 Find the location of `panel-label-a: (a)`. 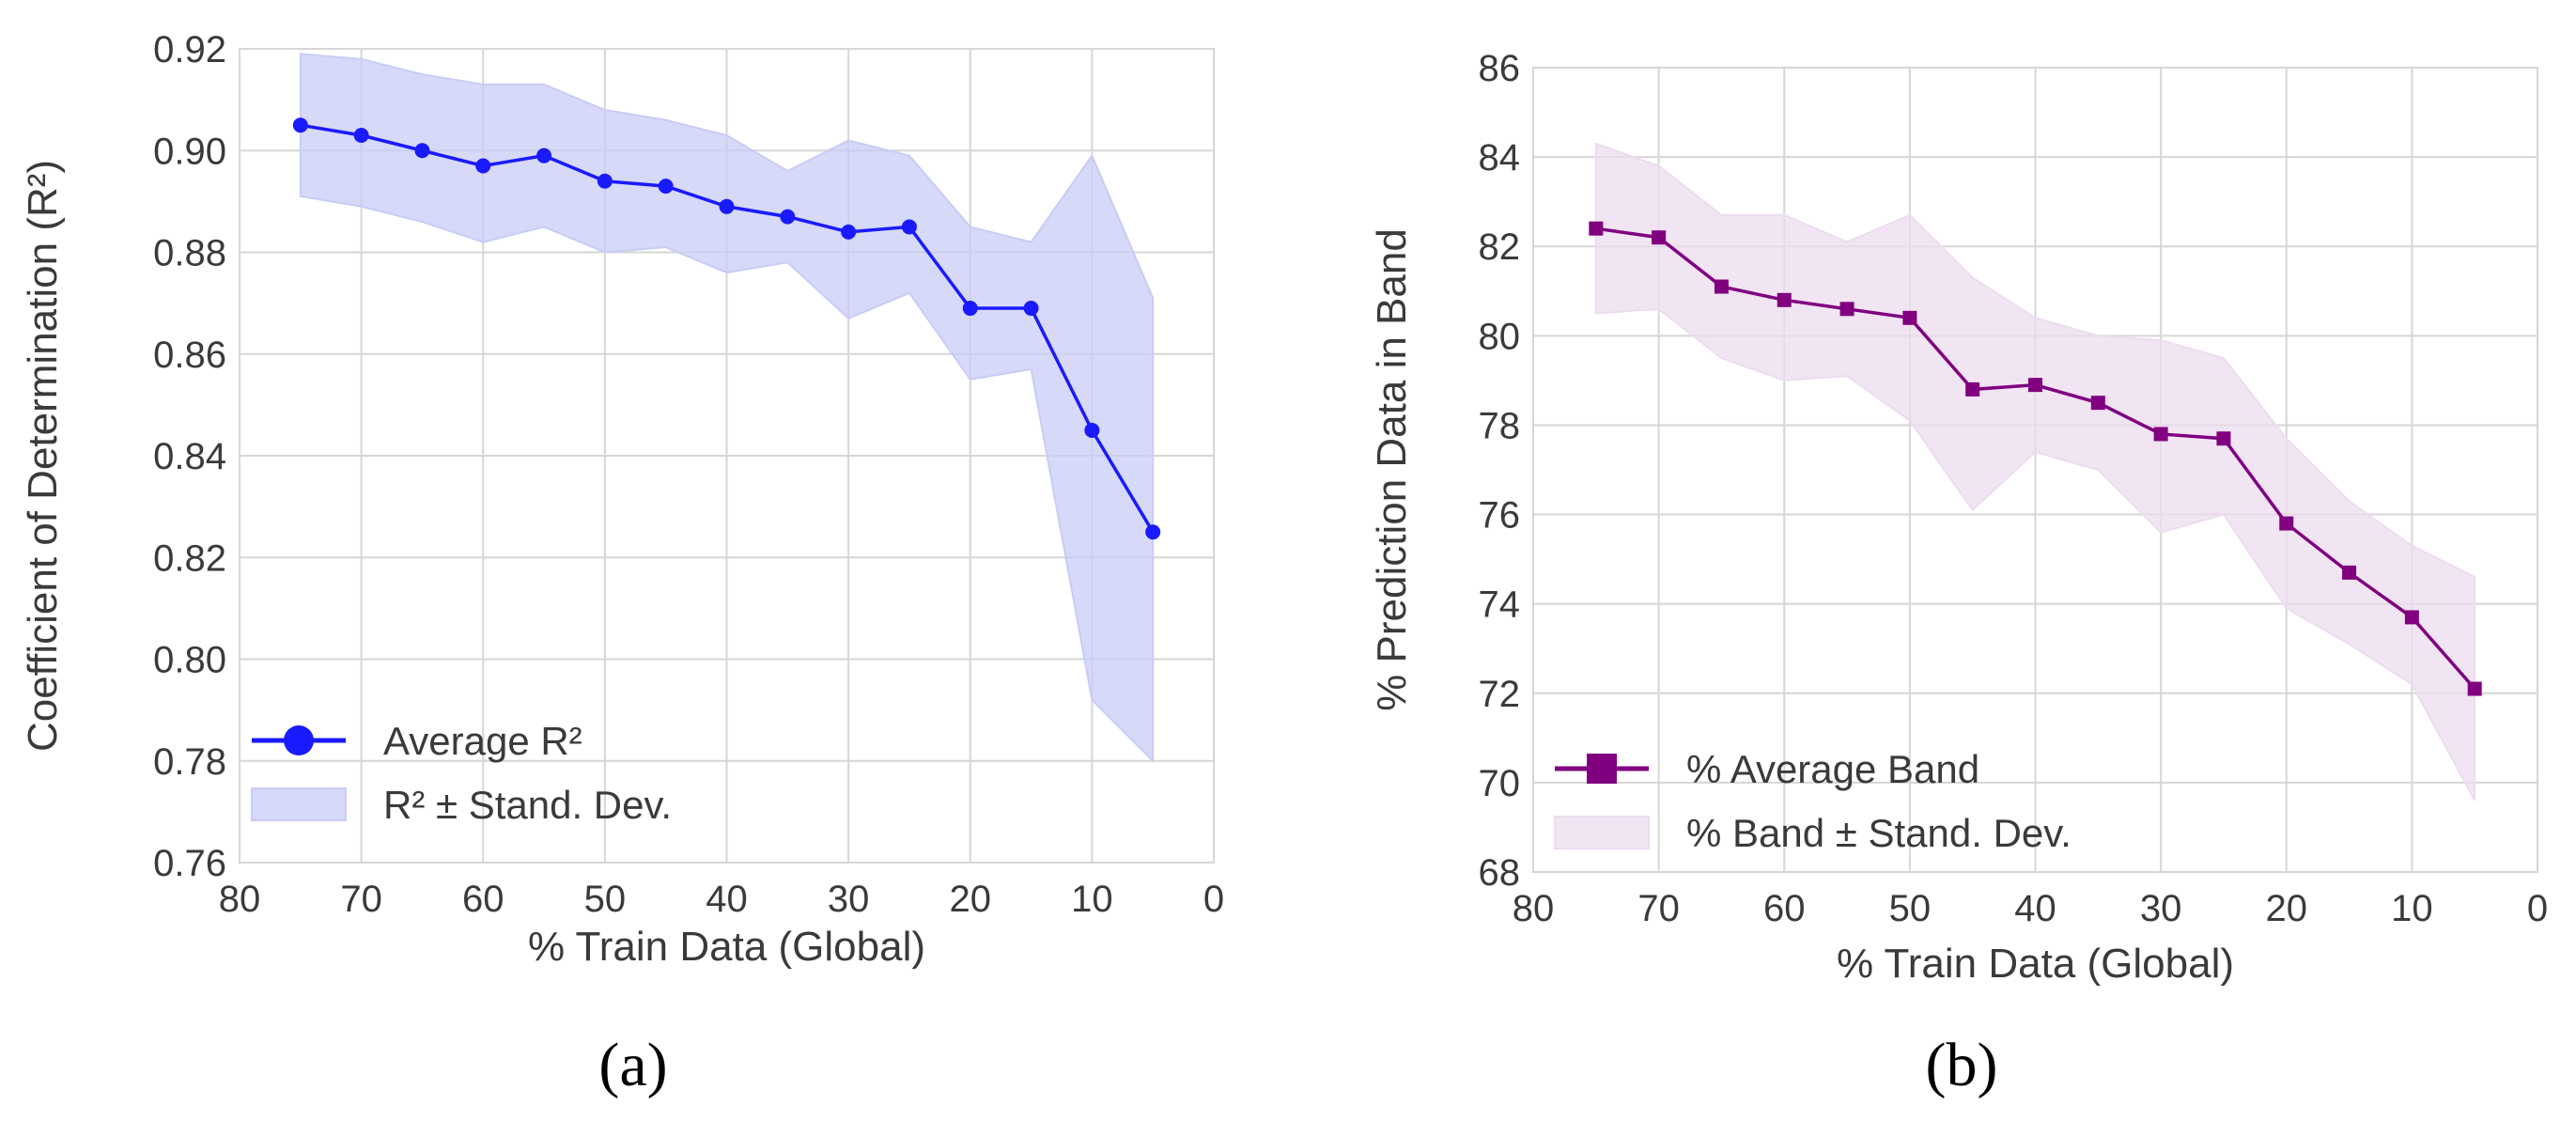

panel-label-a: (a) is located at coordinates (633, 1065).